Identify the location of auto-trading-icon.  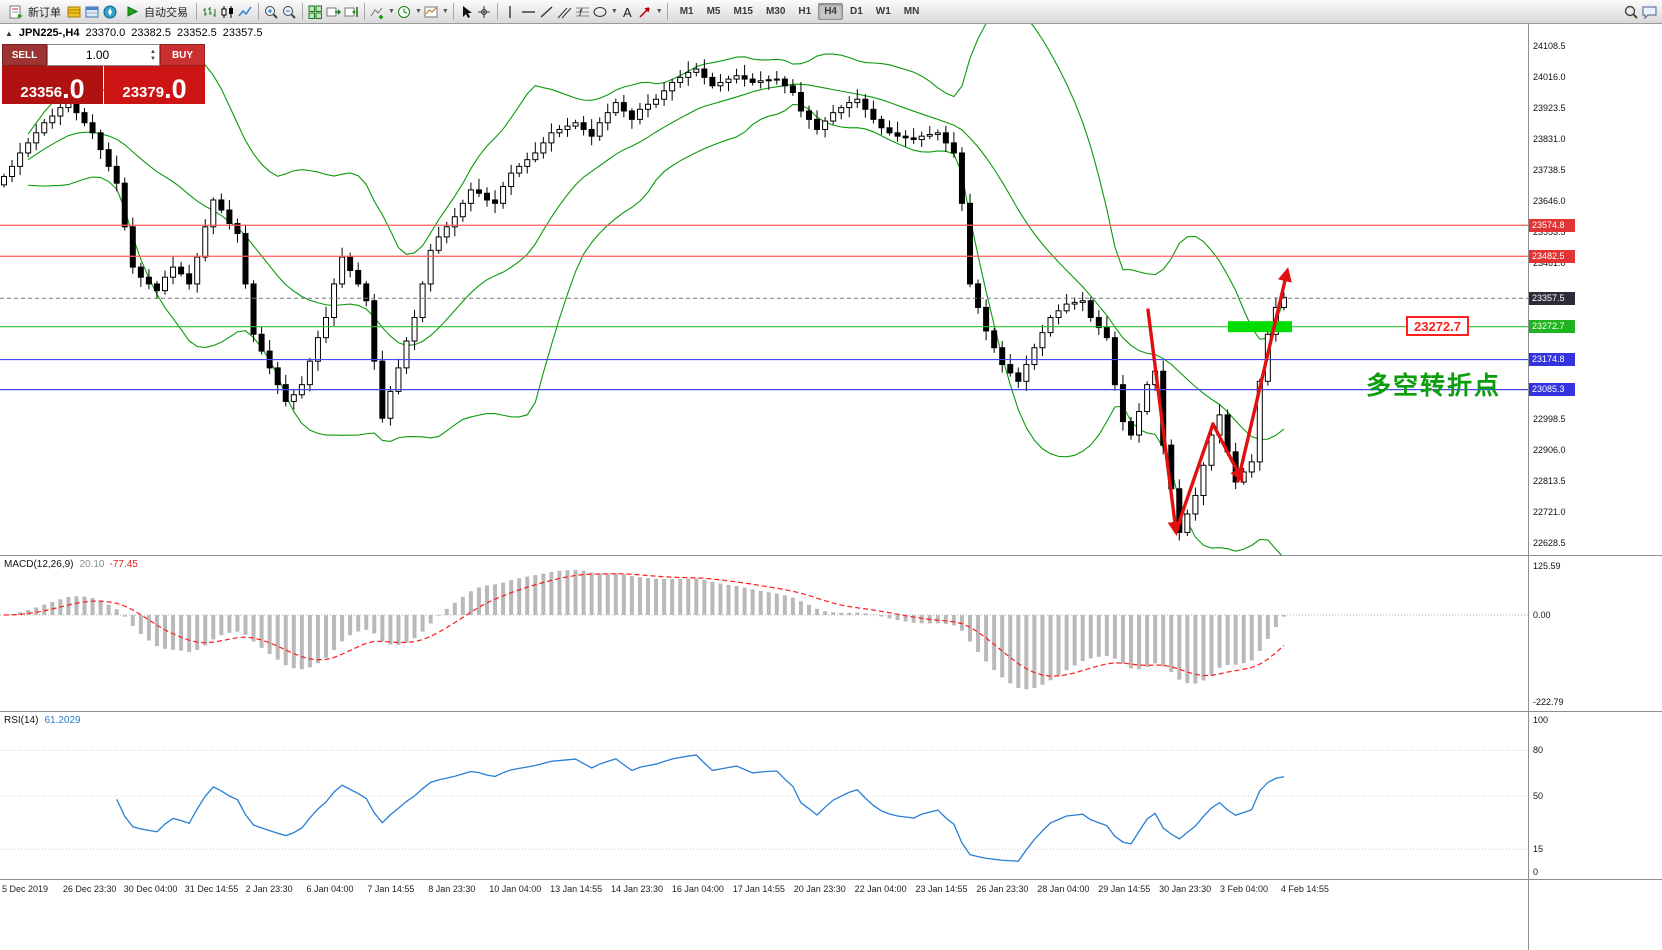
(132, 12).